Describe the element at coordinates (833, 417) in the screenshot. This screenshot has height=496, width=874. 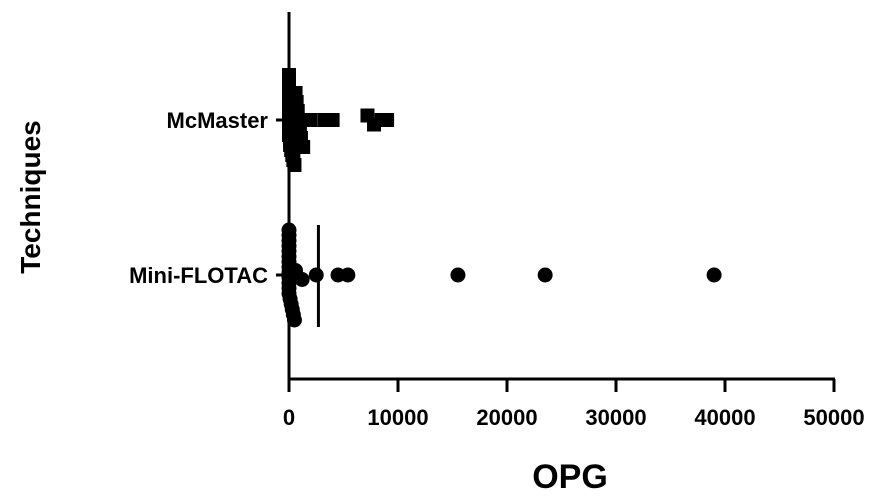
I see `x-tick-label: 50000` at that location.